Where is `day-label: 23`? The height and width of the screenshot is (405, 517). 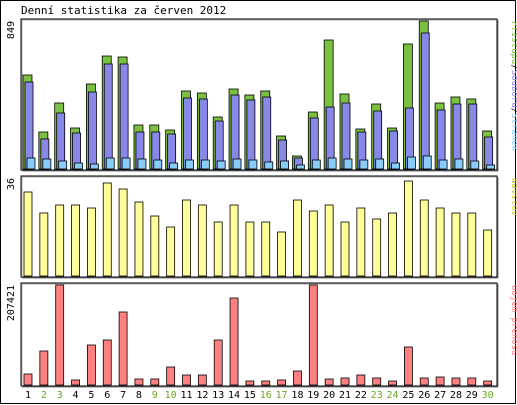
day-label: 23 is located at coordinates (377, 395).